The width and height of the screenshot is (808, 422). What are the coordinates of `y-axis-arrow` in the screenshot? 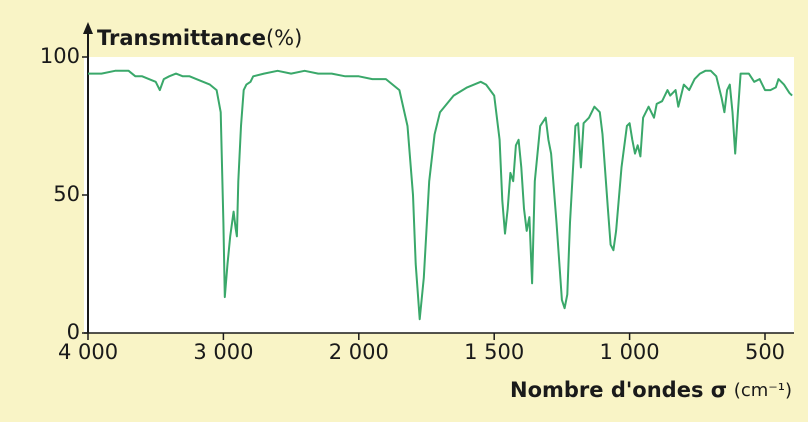 It's located at (88, 28).